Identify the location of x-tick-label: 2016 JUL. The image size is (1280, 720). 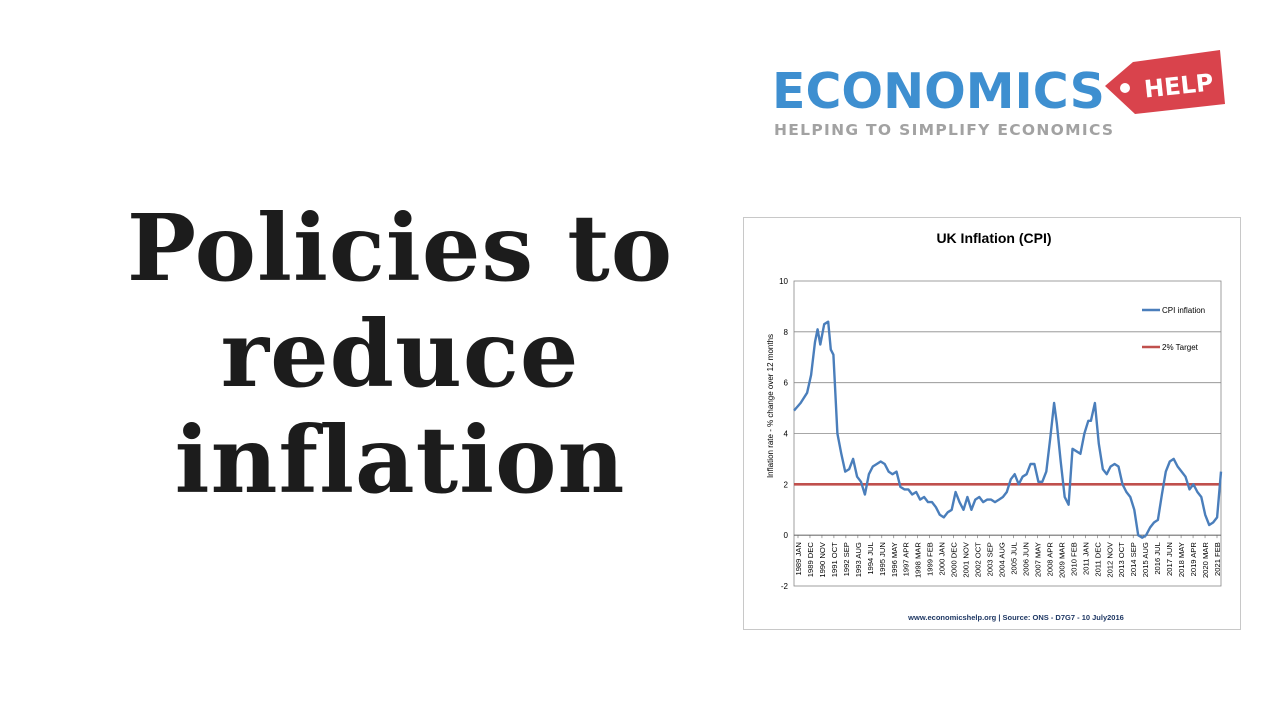
(1157, 558).